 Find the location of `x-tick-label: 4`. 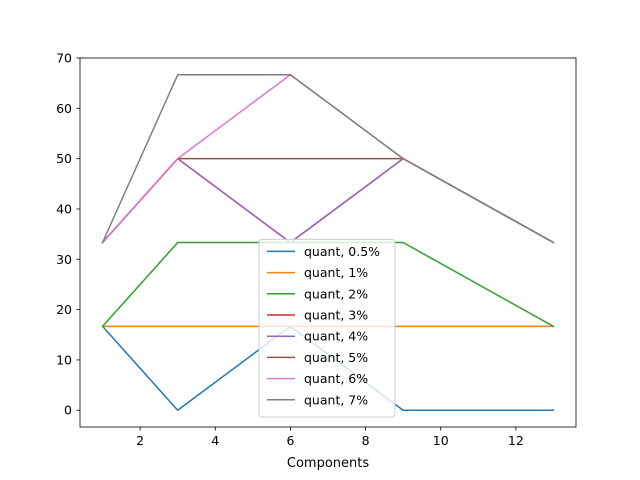

x-tick-label: 4 is located at coordinates (215, 440).